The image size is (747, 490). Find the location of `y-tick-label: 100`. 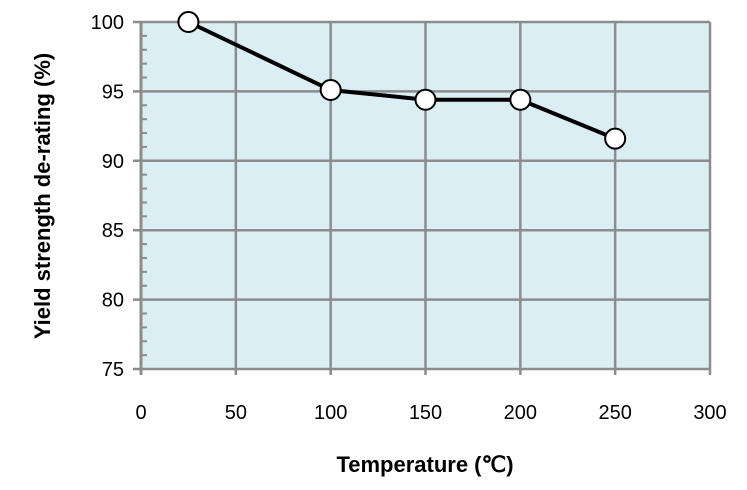

y-tick-label: 100 is located at coordinates (107, 23).